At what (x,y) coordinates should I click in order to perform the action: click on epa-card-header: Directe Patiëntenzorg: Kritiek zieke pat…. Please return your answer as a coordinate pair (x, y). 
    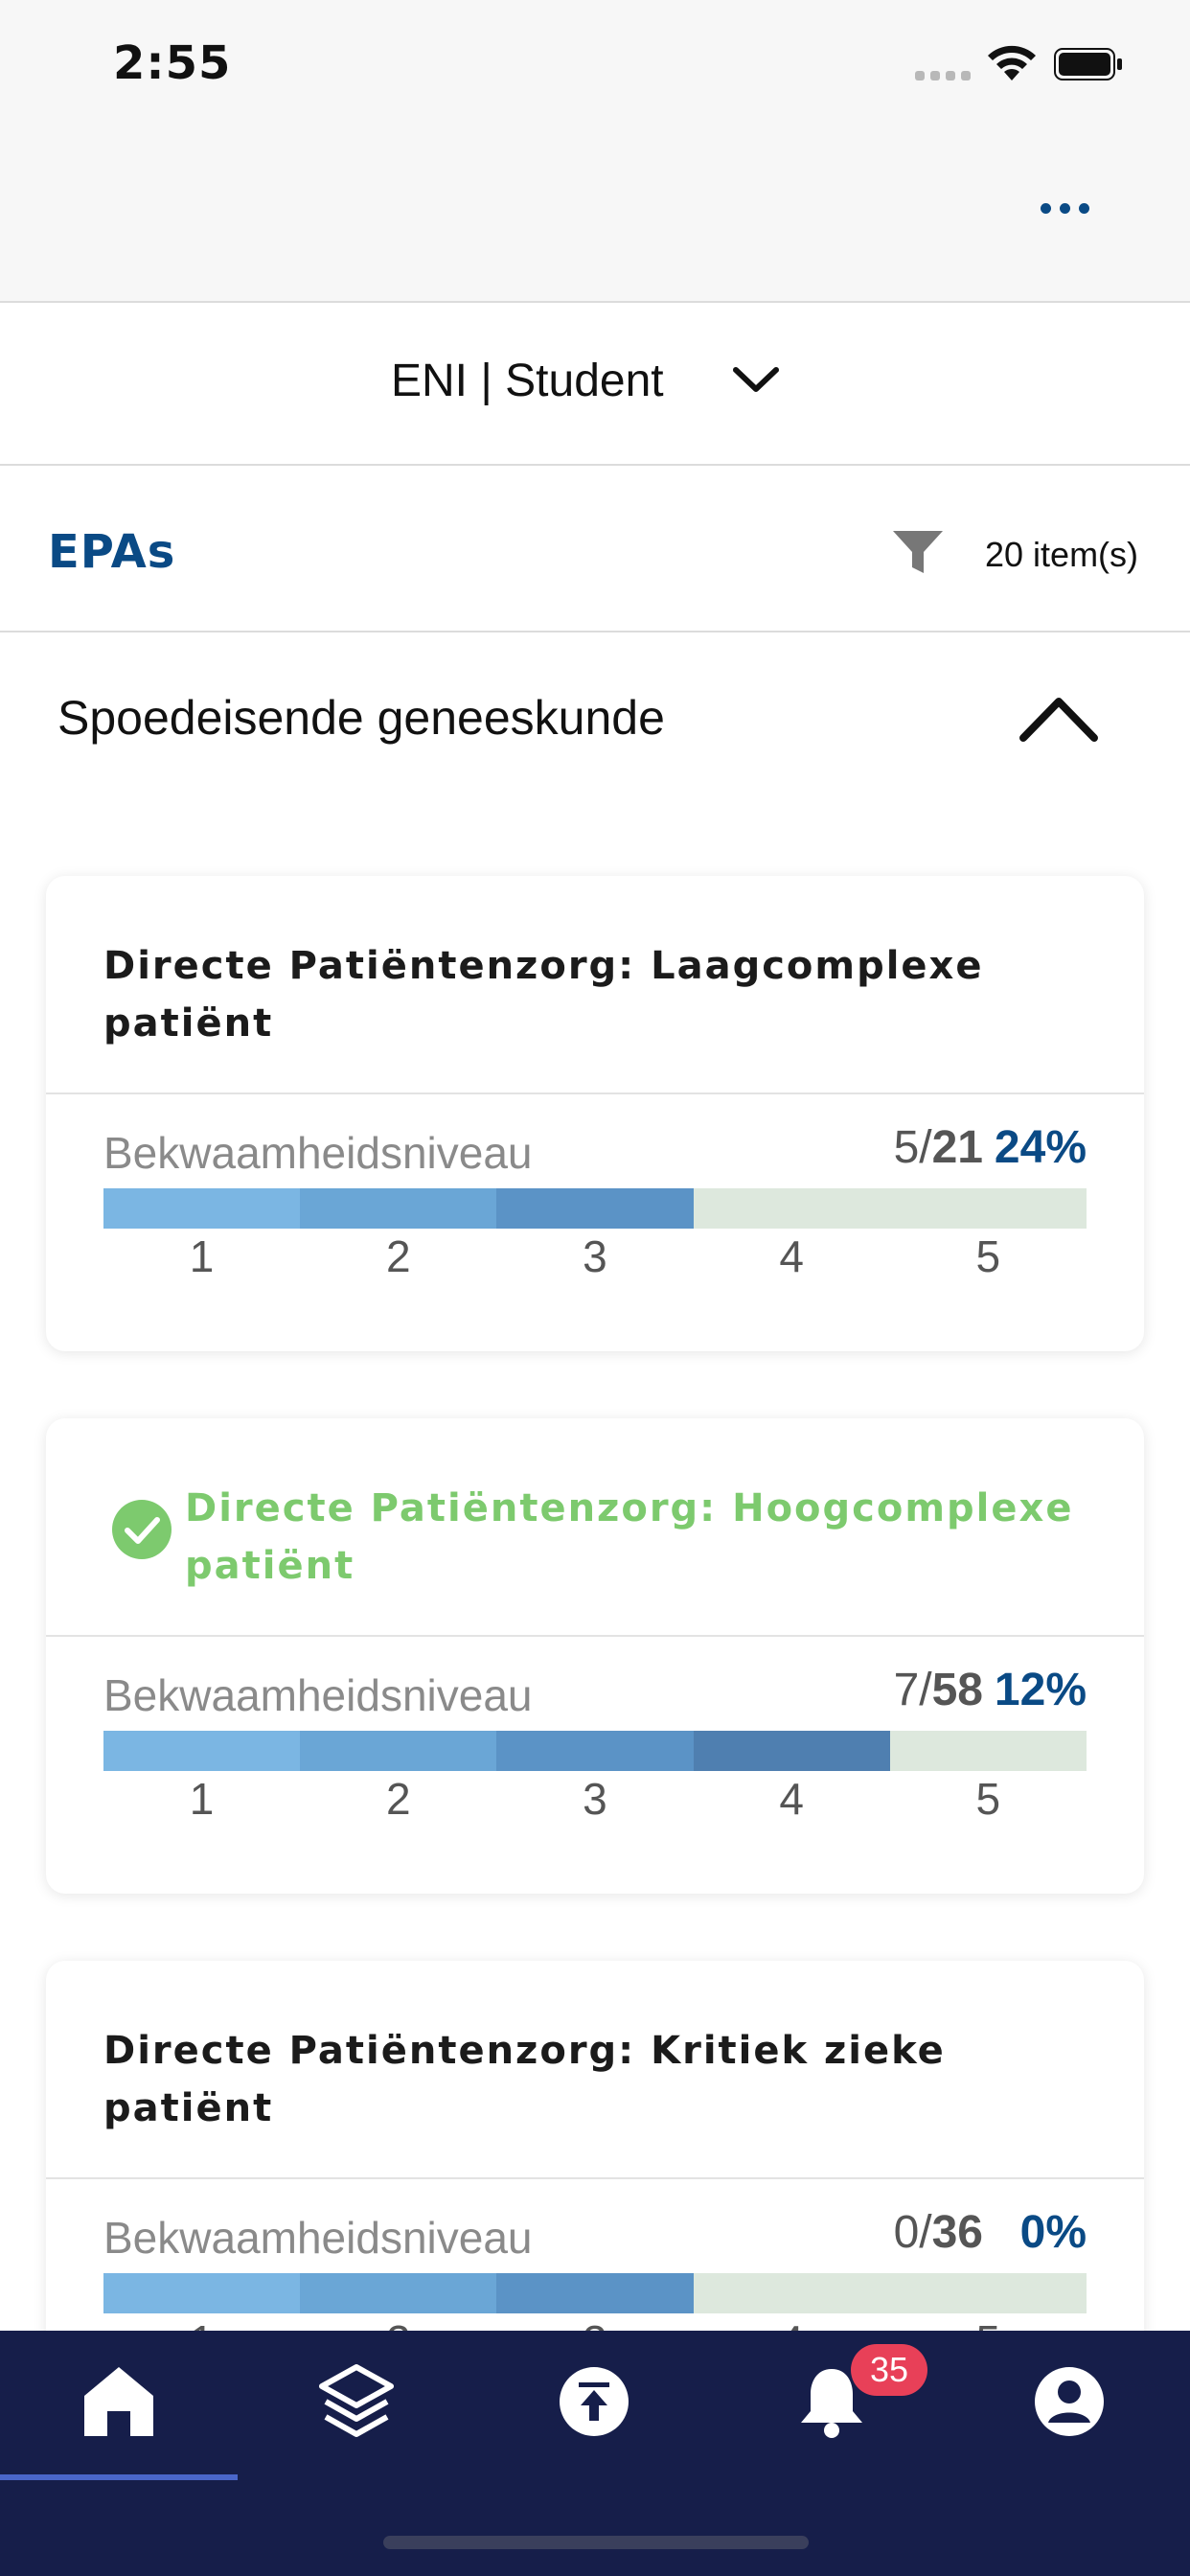
    Looking at the image, I should click on (595, 2070).